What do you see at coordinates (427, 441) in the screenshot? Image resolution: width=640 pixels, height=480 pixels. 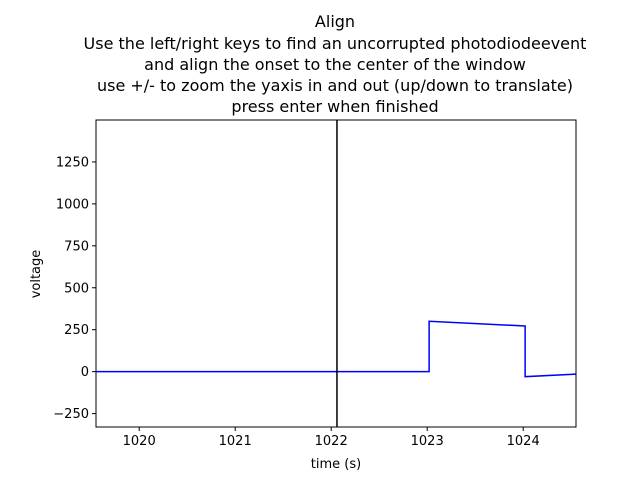 I see `x-tick-label: 1023` at bounding box center [427, 441].